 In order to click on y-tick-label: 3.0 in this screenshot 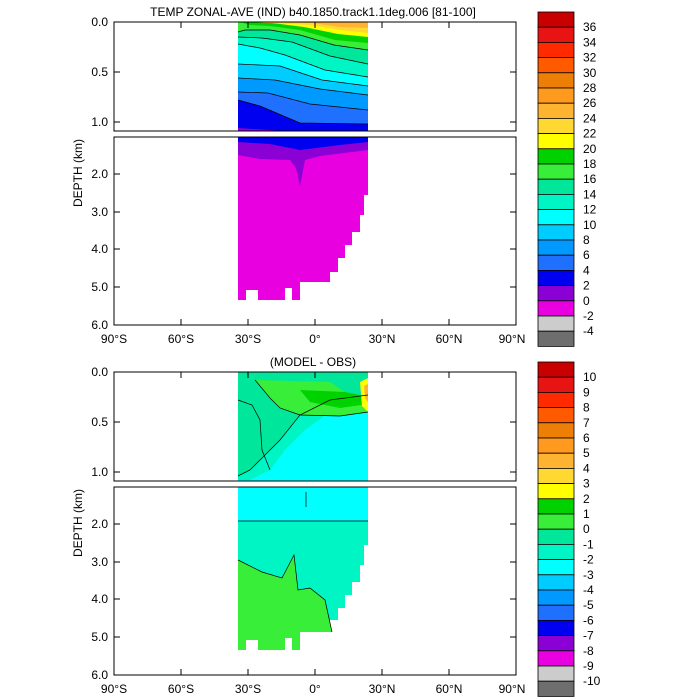, I will do `click(99, 562)`.